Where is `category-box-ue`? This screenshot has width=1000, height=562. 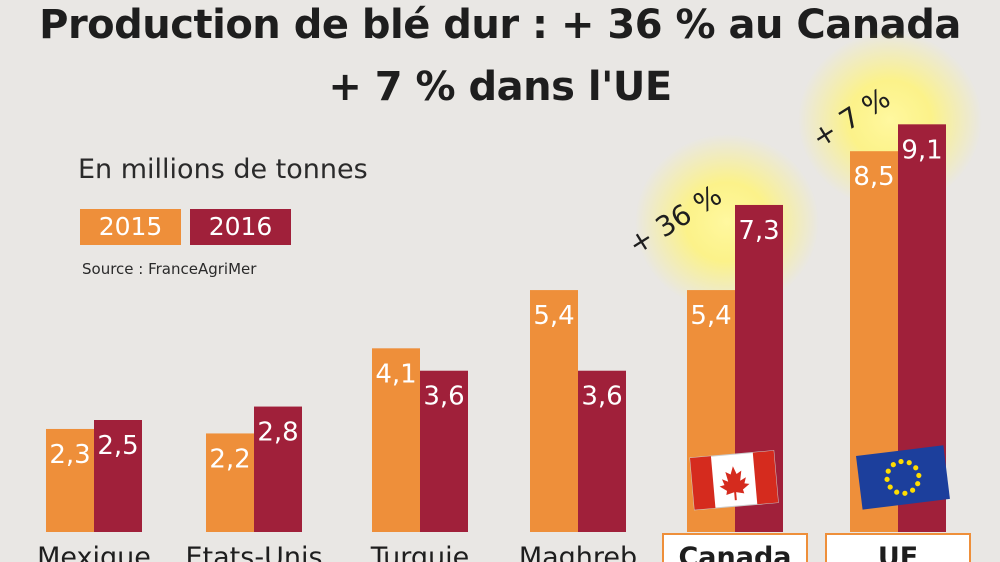 category-box-ue is located at coordinates (898, 547).